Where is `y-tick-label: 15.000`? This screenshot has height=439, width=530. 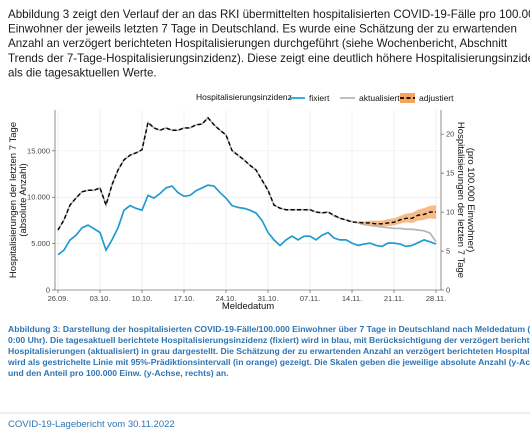
y-tick-label: 15.000 is located at coordinates (38, 150).